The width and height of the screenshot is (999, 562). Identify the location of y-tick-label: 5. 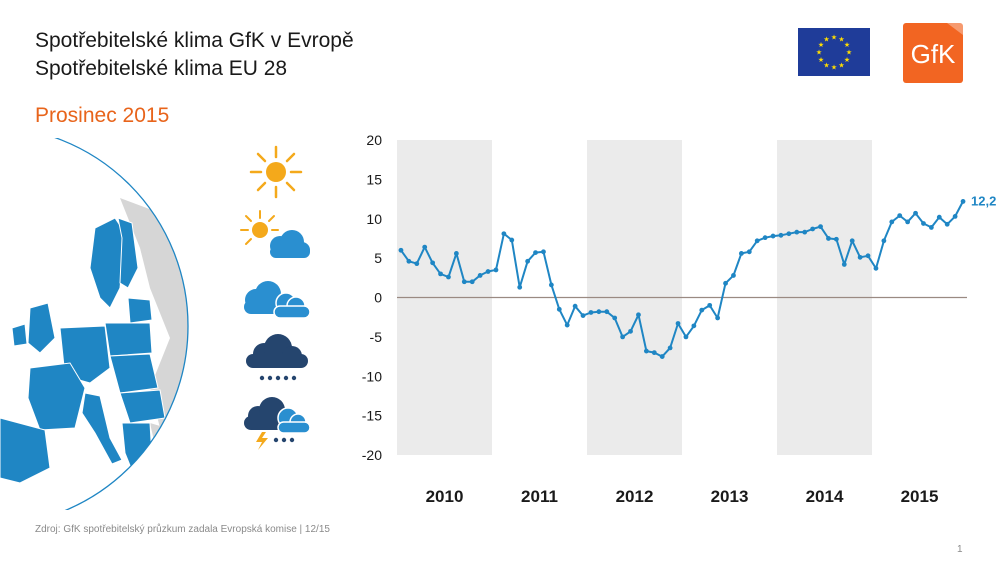
(378, 258).